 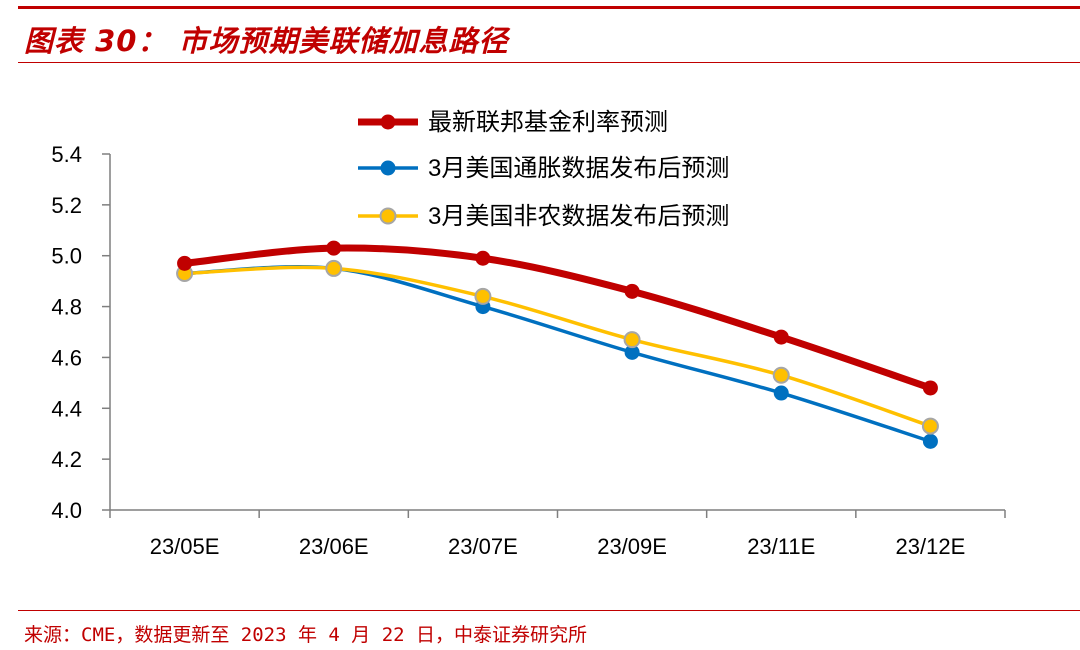 What do you see at coordinates (66, 154) in the screenshot?
I see `y-tick-label: 5.4` at bounding box center [66, 154].